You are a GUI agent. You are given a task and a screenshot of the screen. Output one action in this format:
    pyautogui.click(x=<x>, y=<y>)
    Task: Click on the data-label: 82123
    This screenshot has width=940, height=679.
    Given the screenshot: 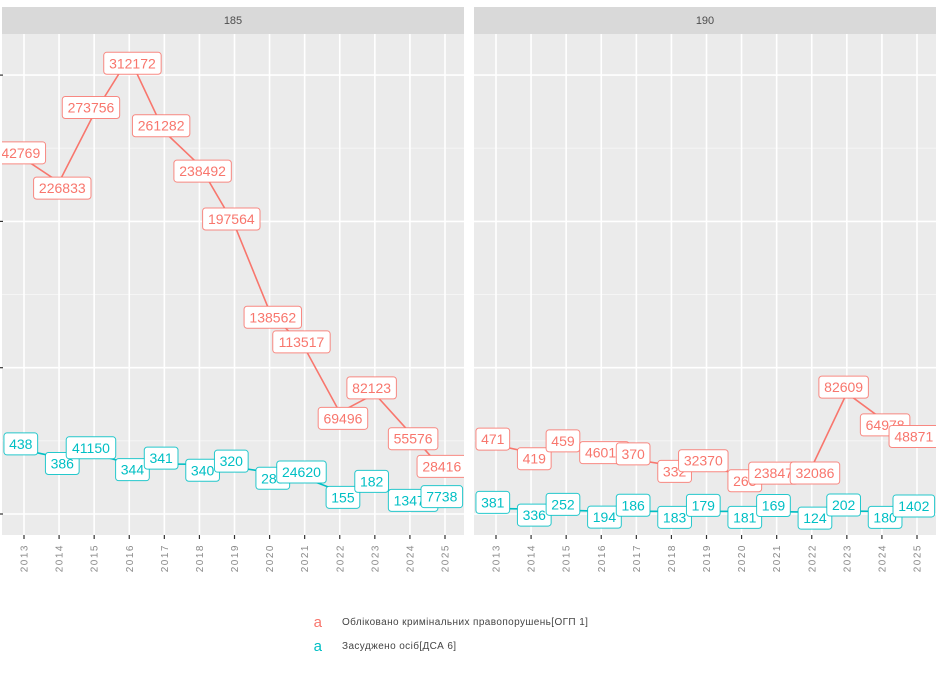 What is the action you would take?
    pyautogui.click(x=371, y=388)
    